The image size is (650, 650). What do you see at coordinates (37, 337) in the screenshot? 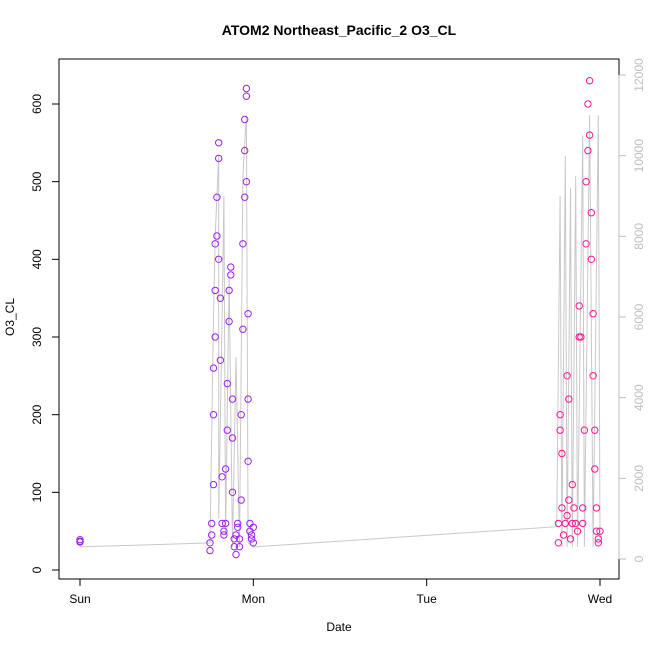
I see `y-tick-label: 300` at bounding box center [37, 337].